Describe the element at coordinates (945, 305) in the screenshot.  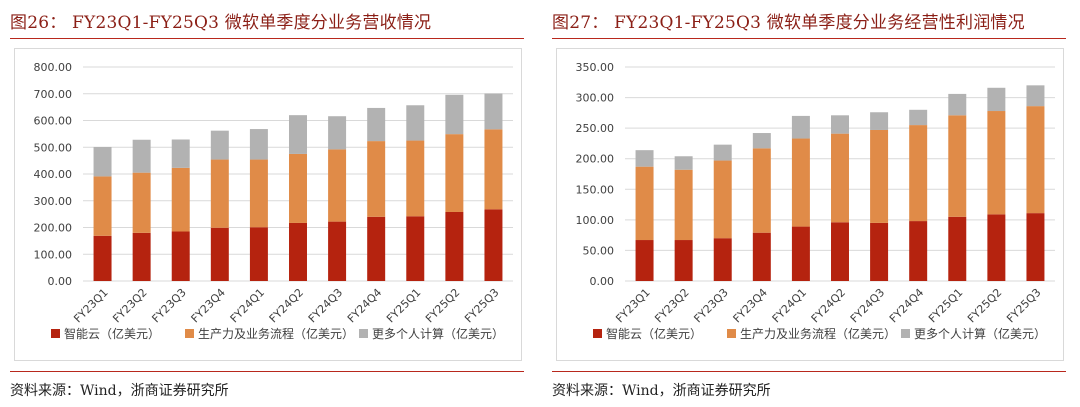
I see `x-tick-label: FY25Q1` at that location.